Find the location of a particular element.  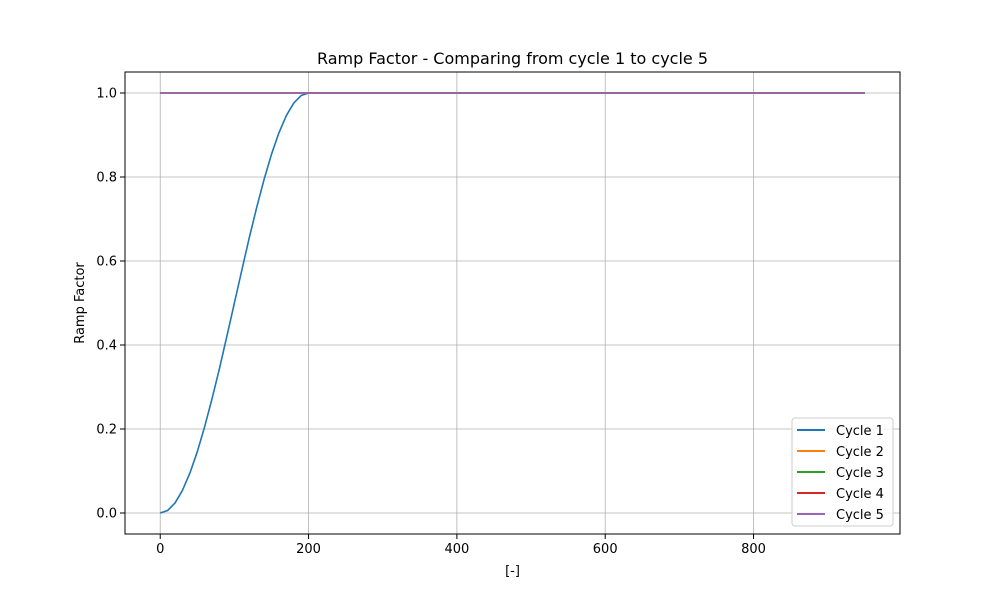

x-tick-label: 0 is located at coordinates (160, 549).